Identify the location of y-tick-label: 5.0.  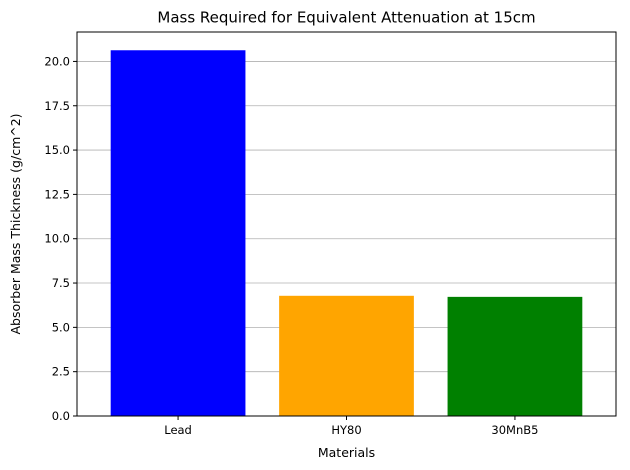
(61, 327).